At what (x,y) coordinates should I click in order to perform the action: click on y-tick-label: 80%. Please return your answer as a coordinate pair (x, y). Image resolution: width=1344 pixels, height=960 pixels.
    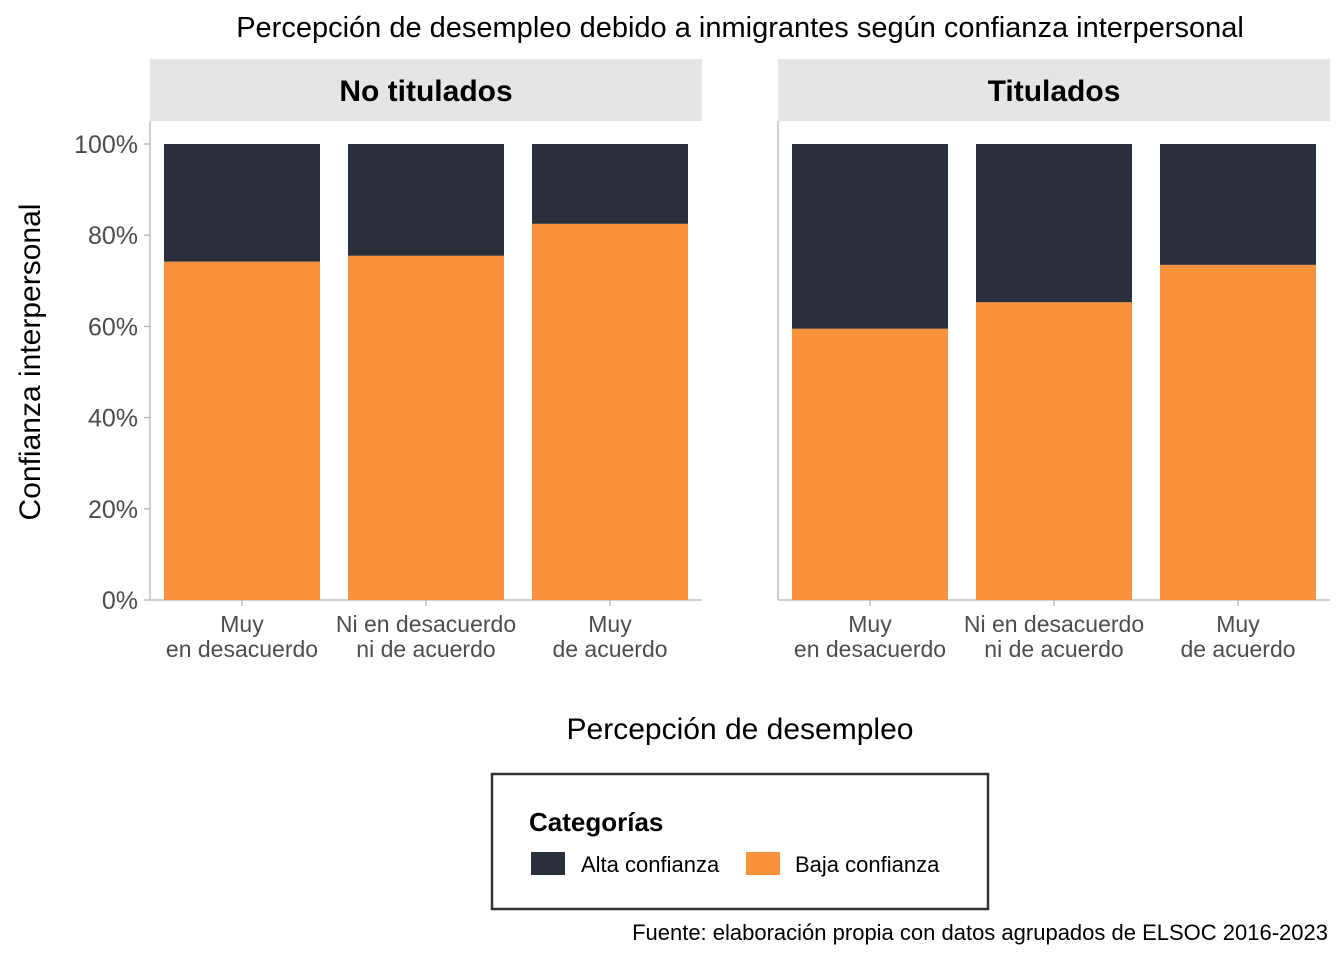
    Looking at the image, I should click on (113, 236).